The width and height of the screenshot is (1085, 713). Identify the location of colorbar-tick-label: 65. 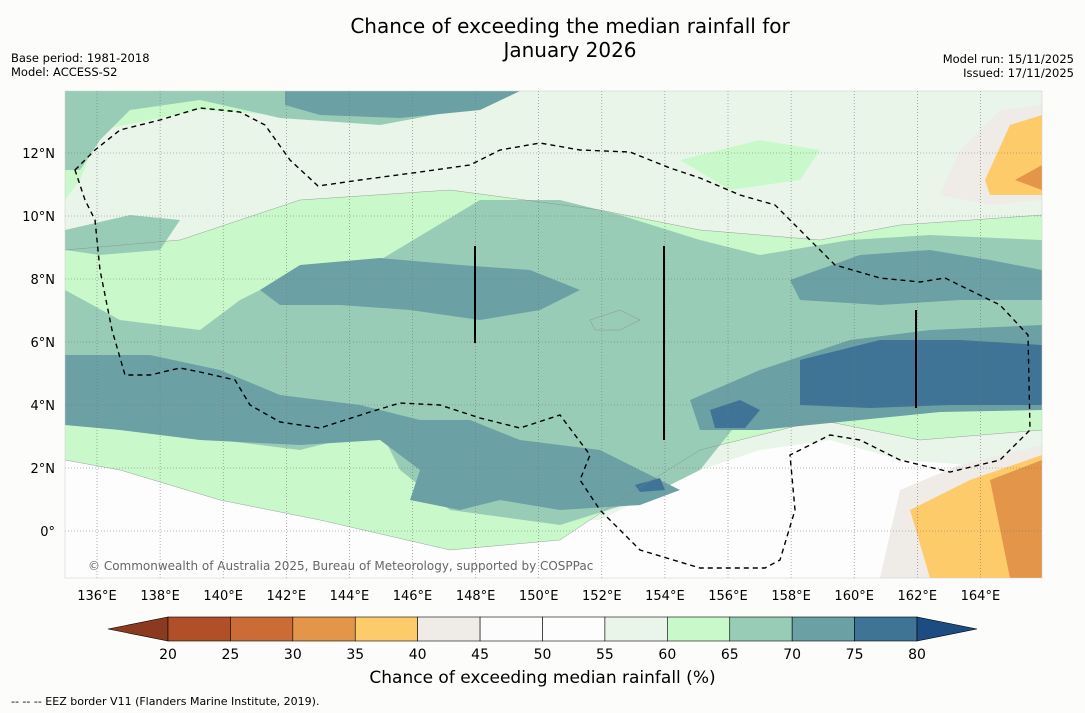
(730, 655).